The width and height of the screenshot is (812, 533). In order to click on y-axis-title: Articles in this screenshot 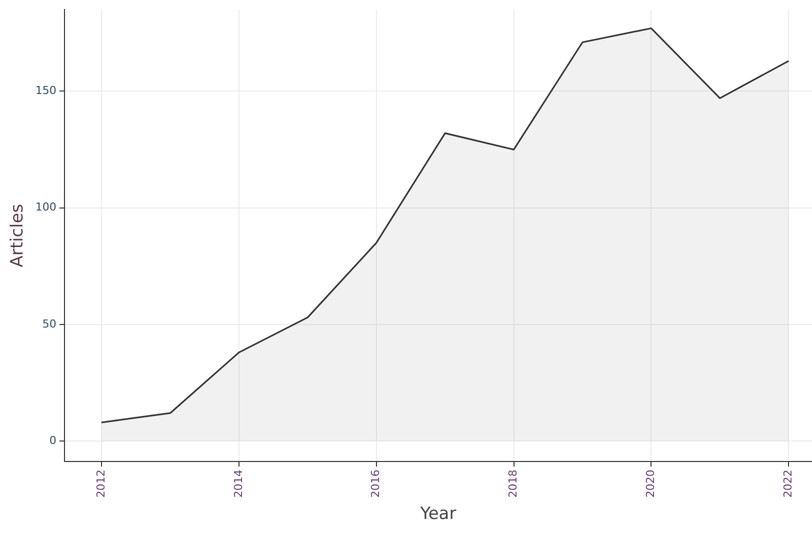, I will do `click(18, 236)`.